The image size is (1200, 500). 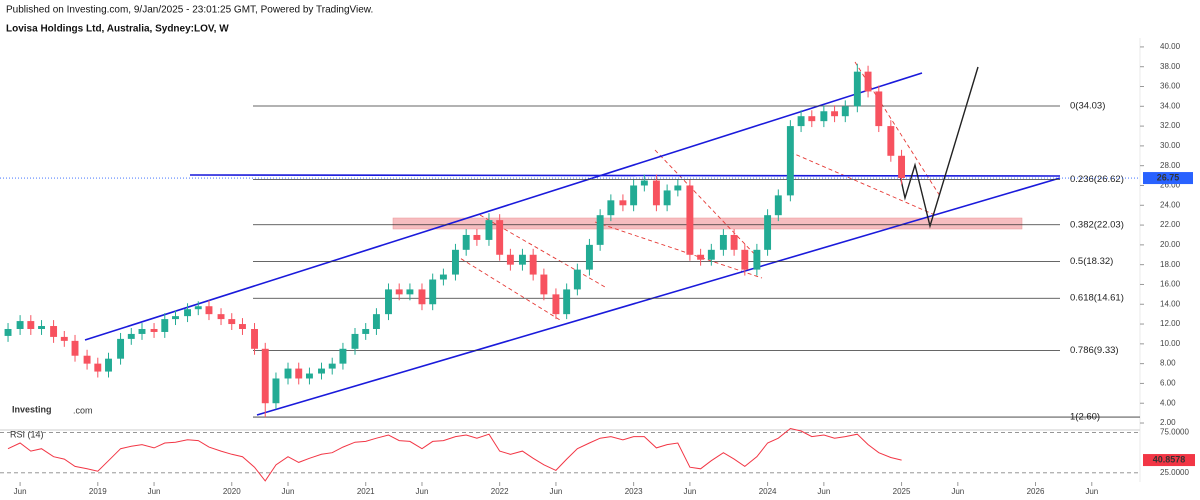 I want to click on y-tick-label: 20.00, so click(x=1170, y=244).